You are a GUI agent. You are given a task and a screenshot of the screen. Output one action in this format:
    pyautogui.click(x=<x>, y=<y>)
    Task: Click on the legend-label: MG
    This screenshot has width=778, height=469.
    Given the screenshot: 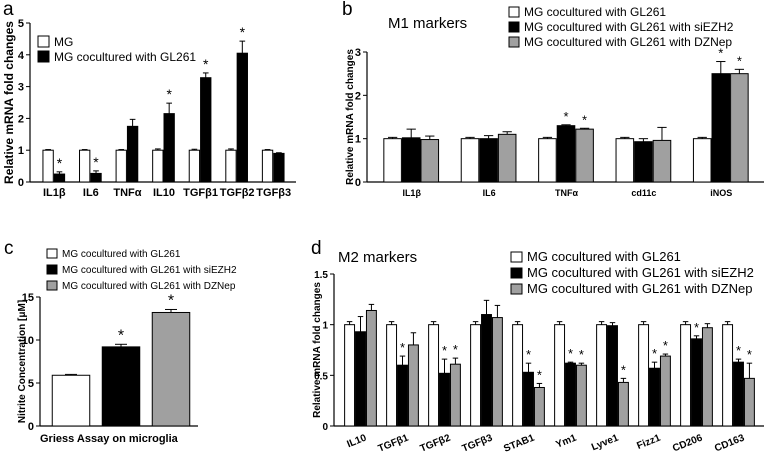 What is the action you would take?
    pyautogui.click(x=63, y=42)
    